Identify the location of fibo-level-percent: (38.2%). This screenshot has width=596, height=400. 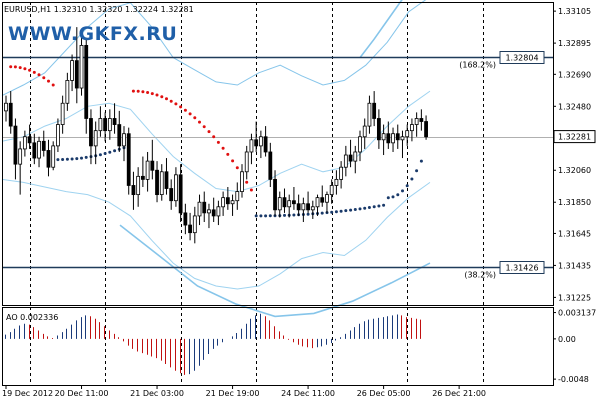
(480, 275).